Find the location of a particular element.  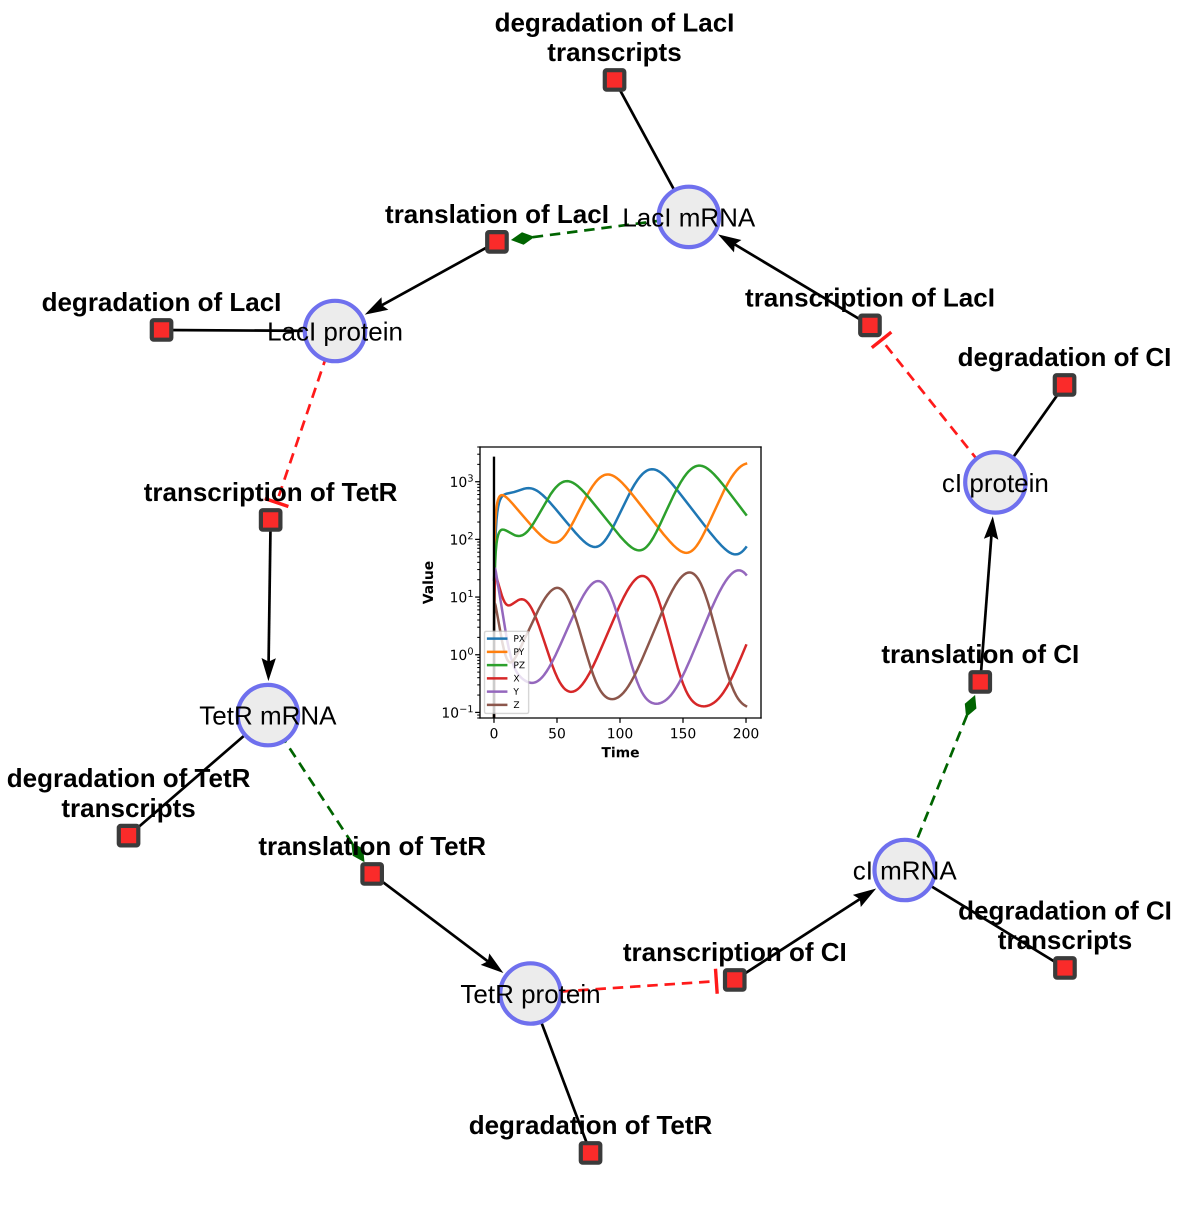

svg-text: cI protein is located at coordinates (995, 483).